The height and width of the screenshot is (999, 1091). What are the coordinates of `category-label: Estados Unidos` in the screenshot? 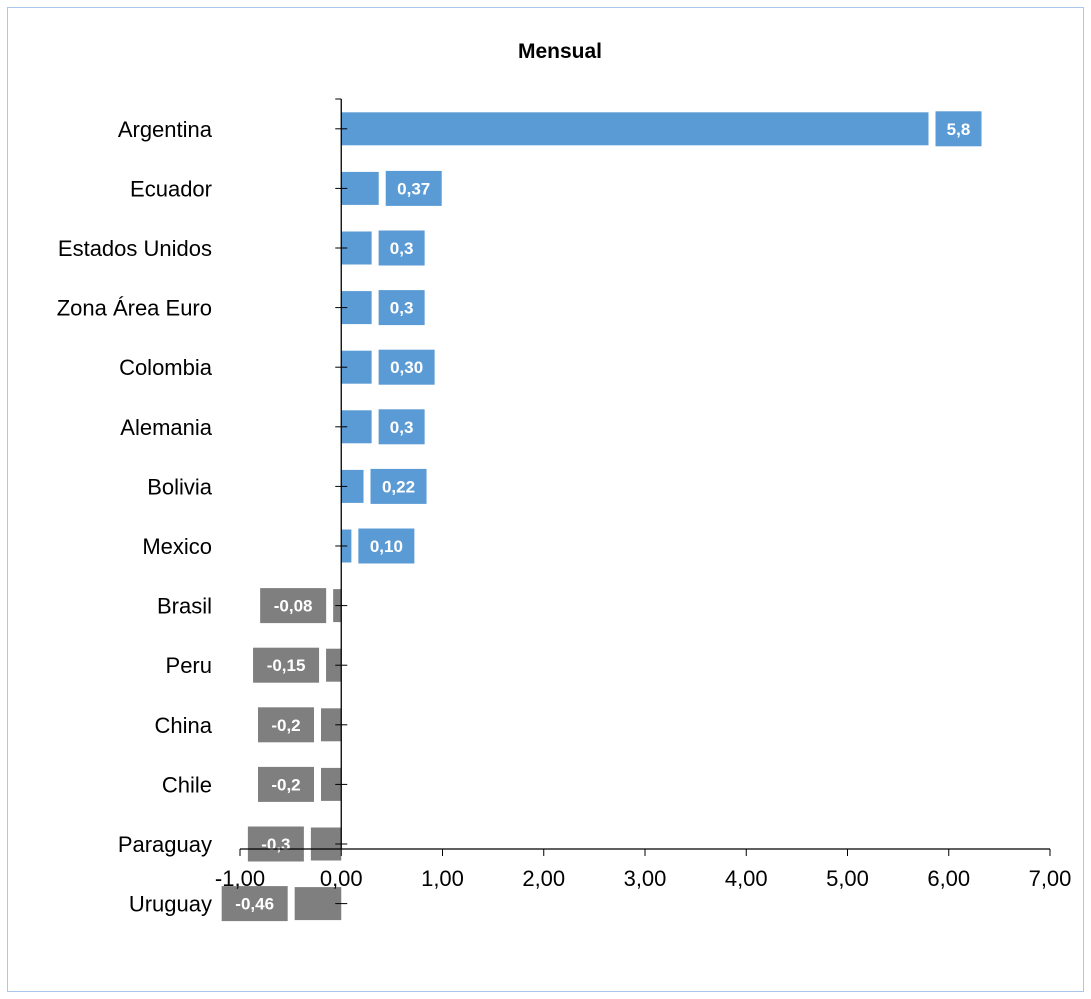 It's located at (135, 248).